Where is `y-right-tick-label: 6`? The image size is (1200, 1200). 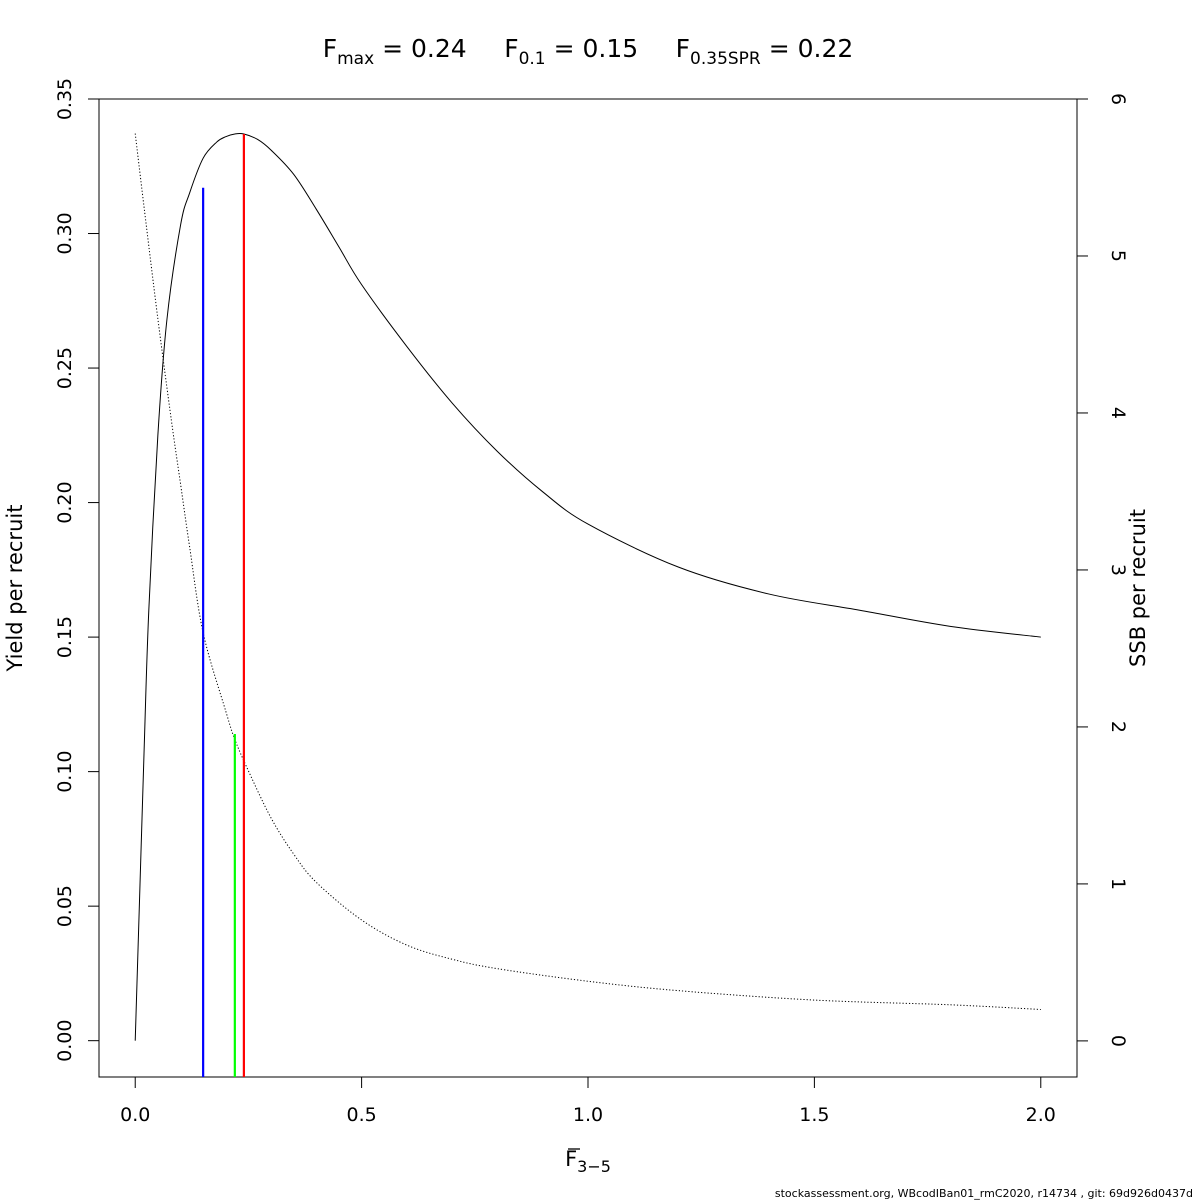
y-right-tick-label: 6 is located at coordinates (1118, 99).